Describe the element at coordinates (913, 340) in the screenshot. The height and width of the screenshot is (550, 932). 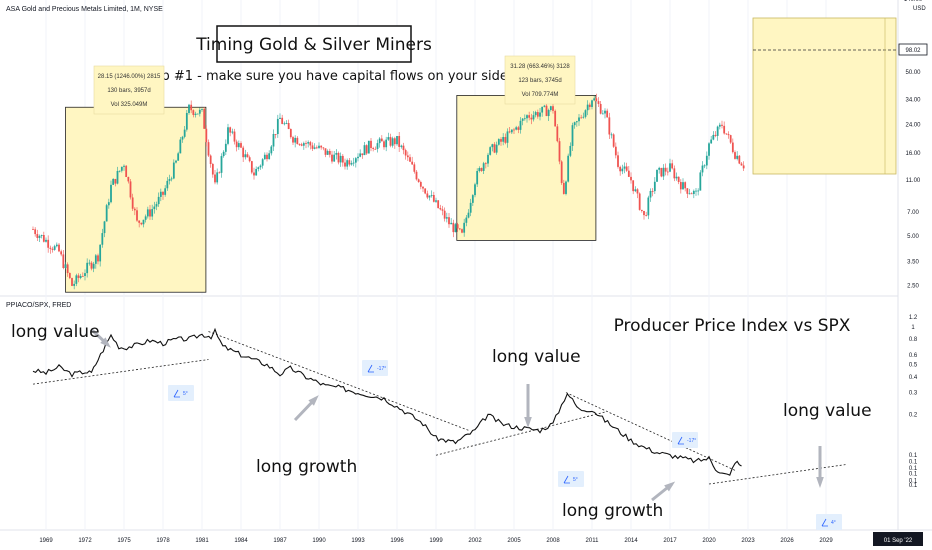
I see `ratio-tick-label: 0.8` at that location.